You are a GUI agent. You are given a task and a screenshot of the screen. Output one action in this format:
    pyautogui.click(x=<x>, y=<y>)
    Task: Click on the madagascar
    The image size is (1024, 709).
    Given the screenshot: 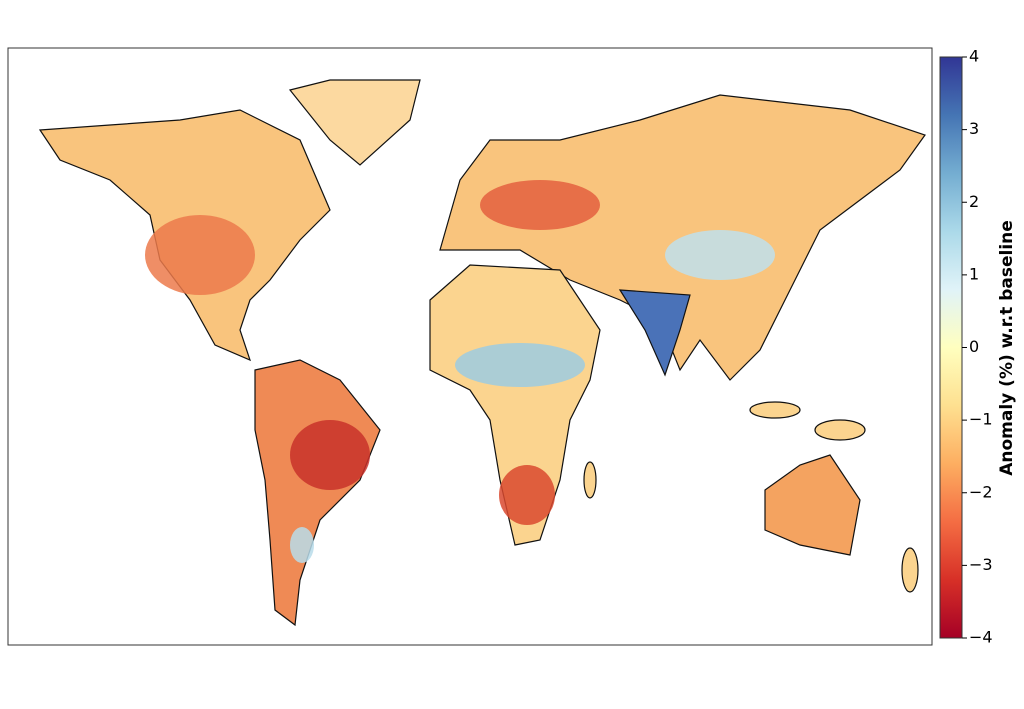 What is the action you would take?
    pyautogui.click(x=590, y=480)
    